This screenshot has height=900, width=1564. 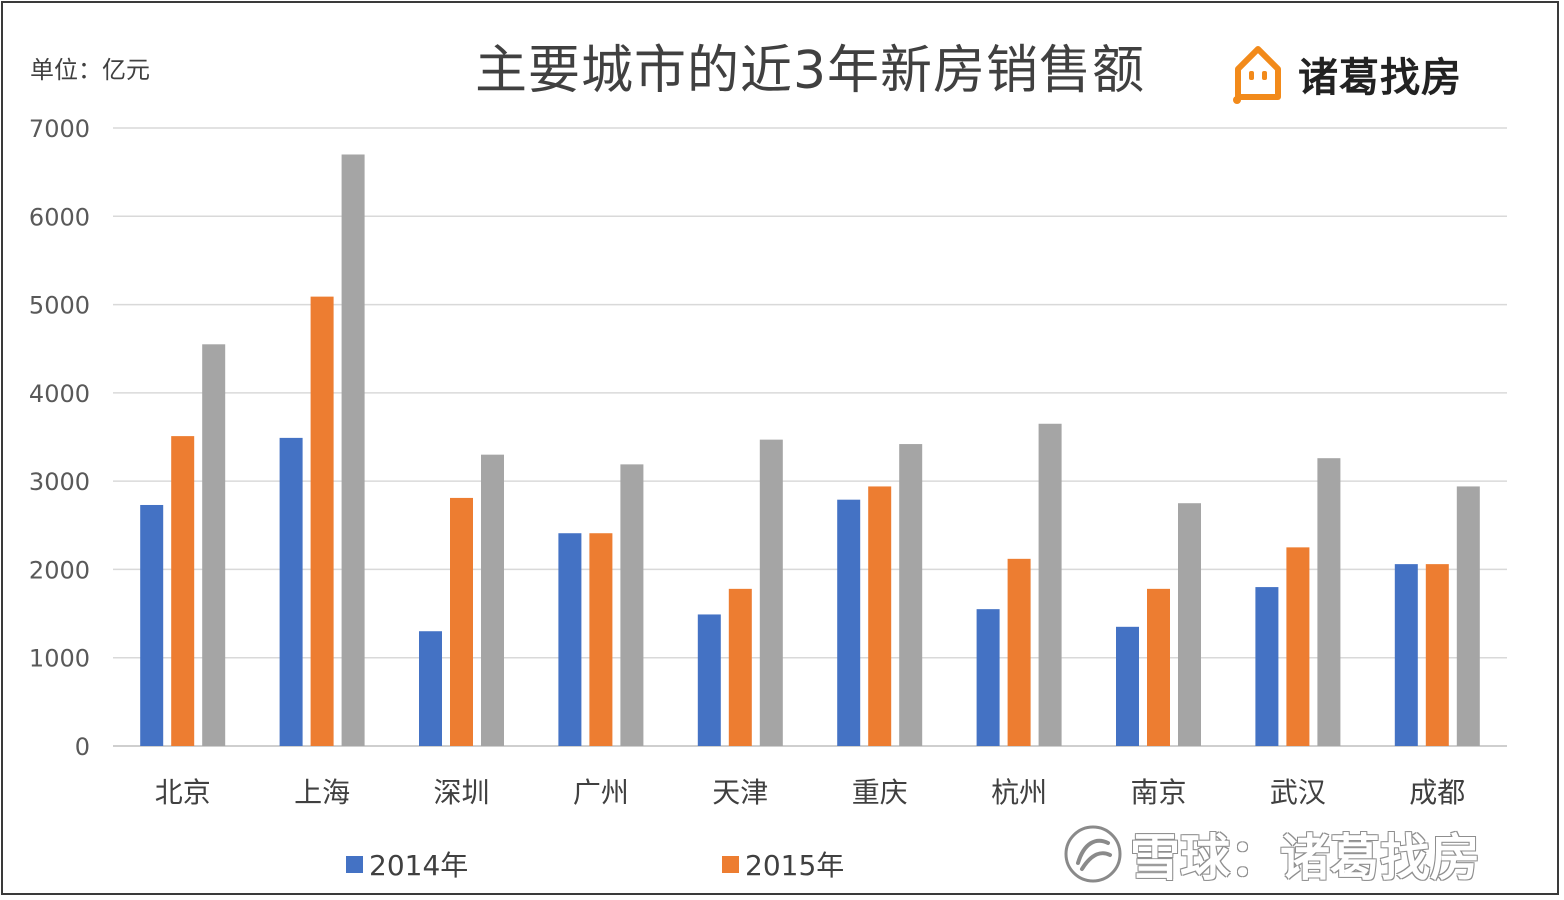 What do you see at coordinates (1257, 75) in the screenshot?
I see `house-face-icon` at bounding box center [1257, 75].